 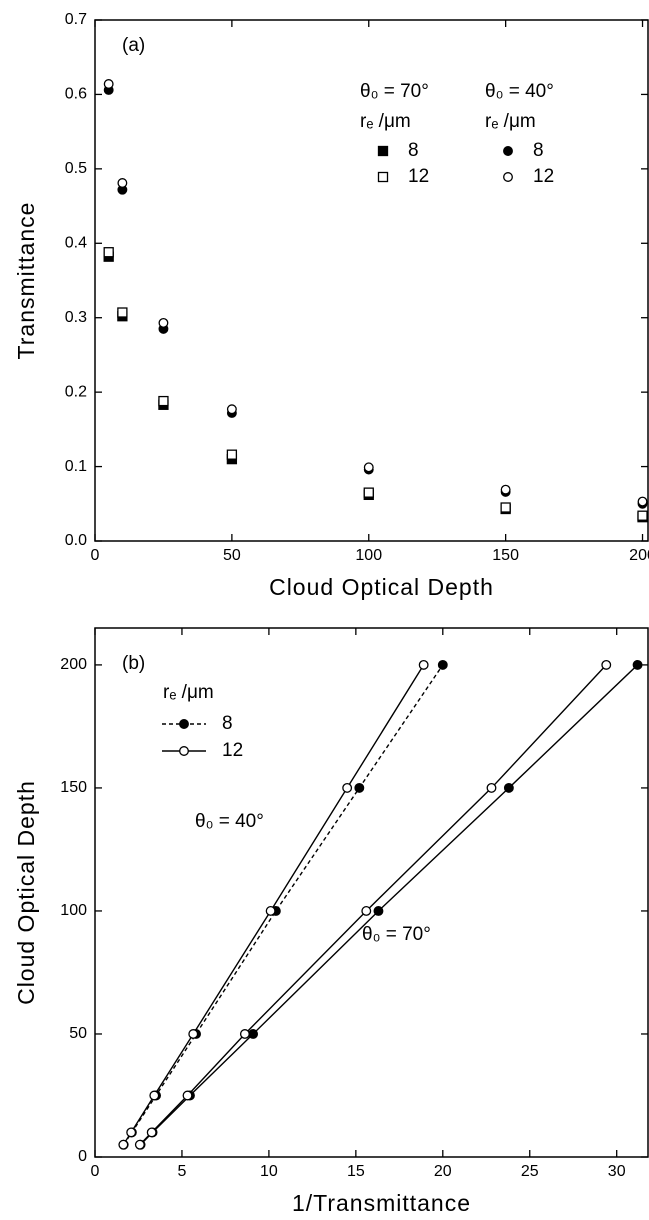 What do you see at coordinates (639, 555) in the screenshot?
I see `x-tick-label: 200` at bounding box center [639, 555].